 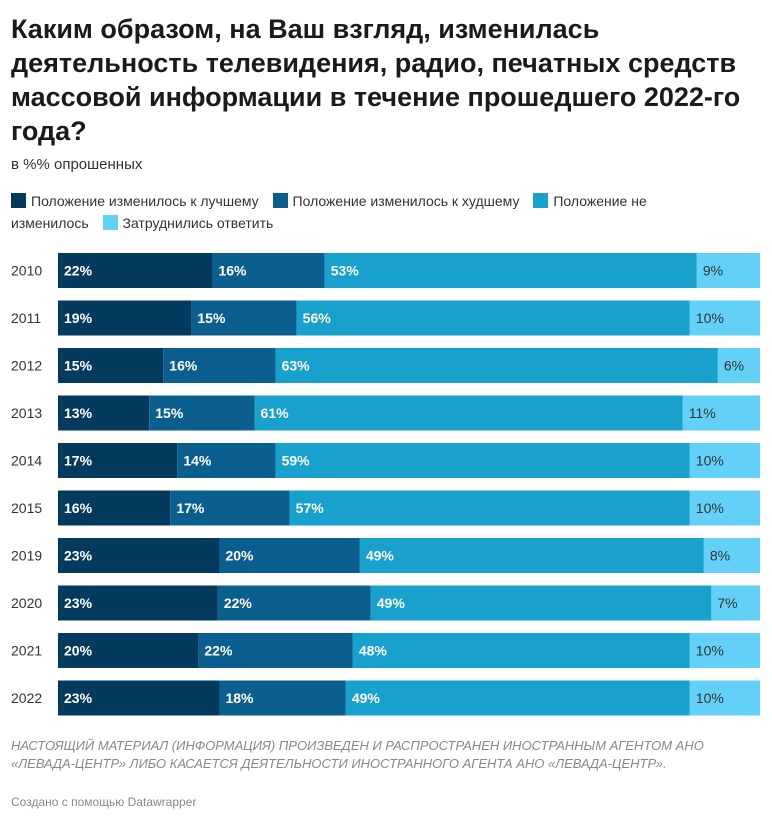 I want to click on data-label-worse-2020: 22%, so click(x=238, y=603).